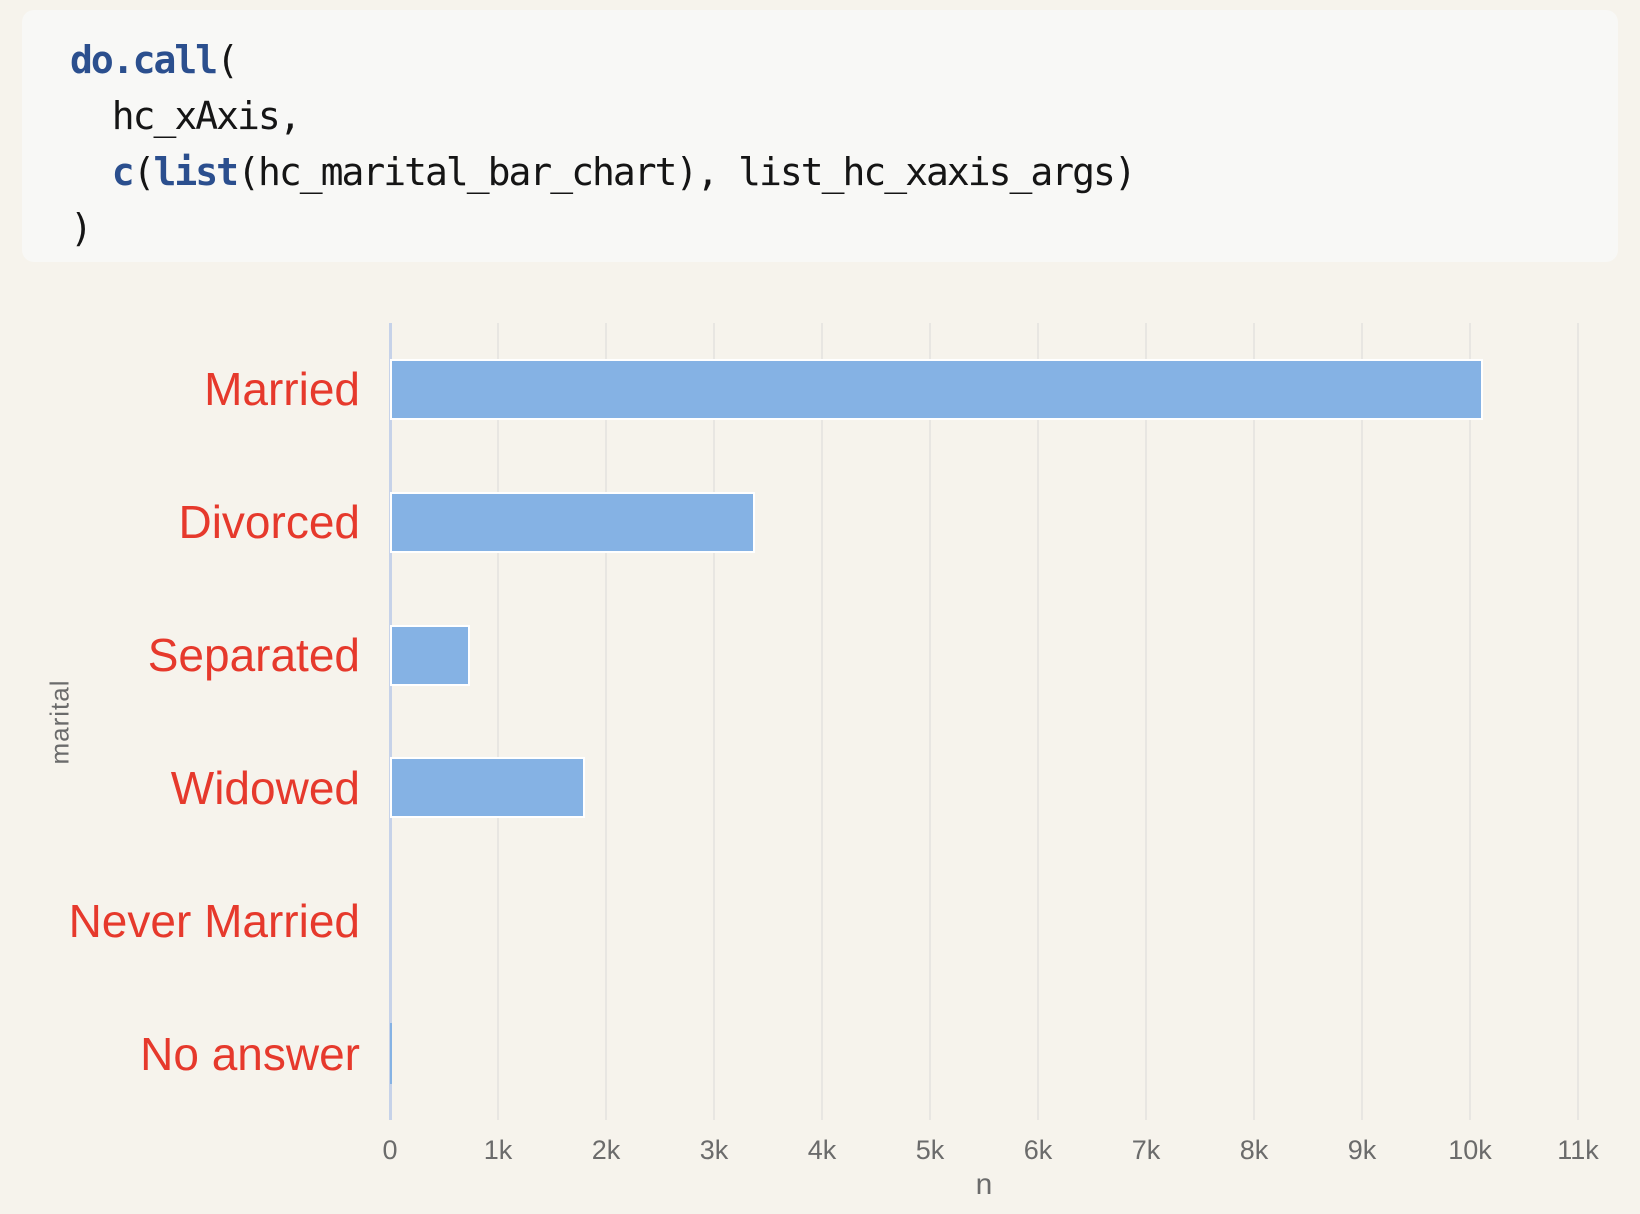 The height and width of the screenshot is (1214, 1640). Describe the element at coordinates (1578, 1150) in the screenshot. I see `x-tick-label: 11k` at that location.